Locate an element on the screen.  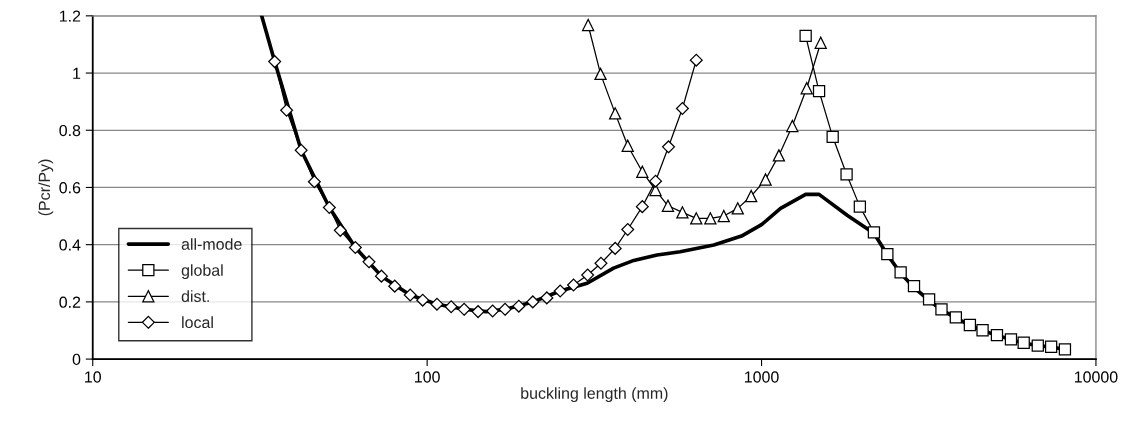
y-tick-label: 0.6 is located at coordinates (70, 188).